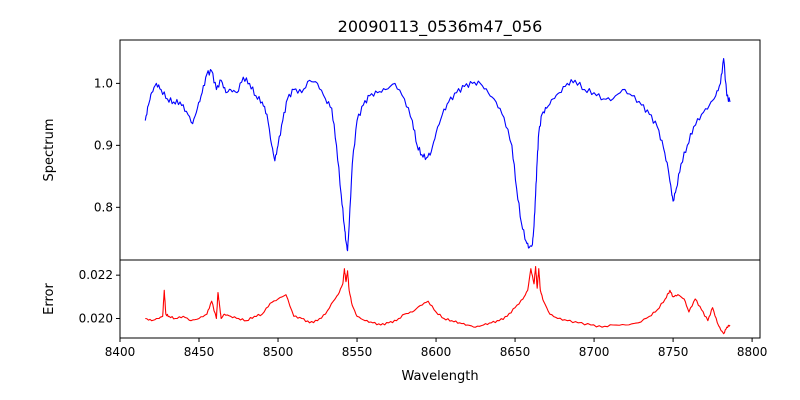  I want to click on spectrum-y-tick-label: 1.0, so click(103, 83).